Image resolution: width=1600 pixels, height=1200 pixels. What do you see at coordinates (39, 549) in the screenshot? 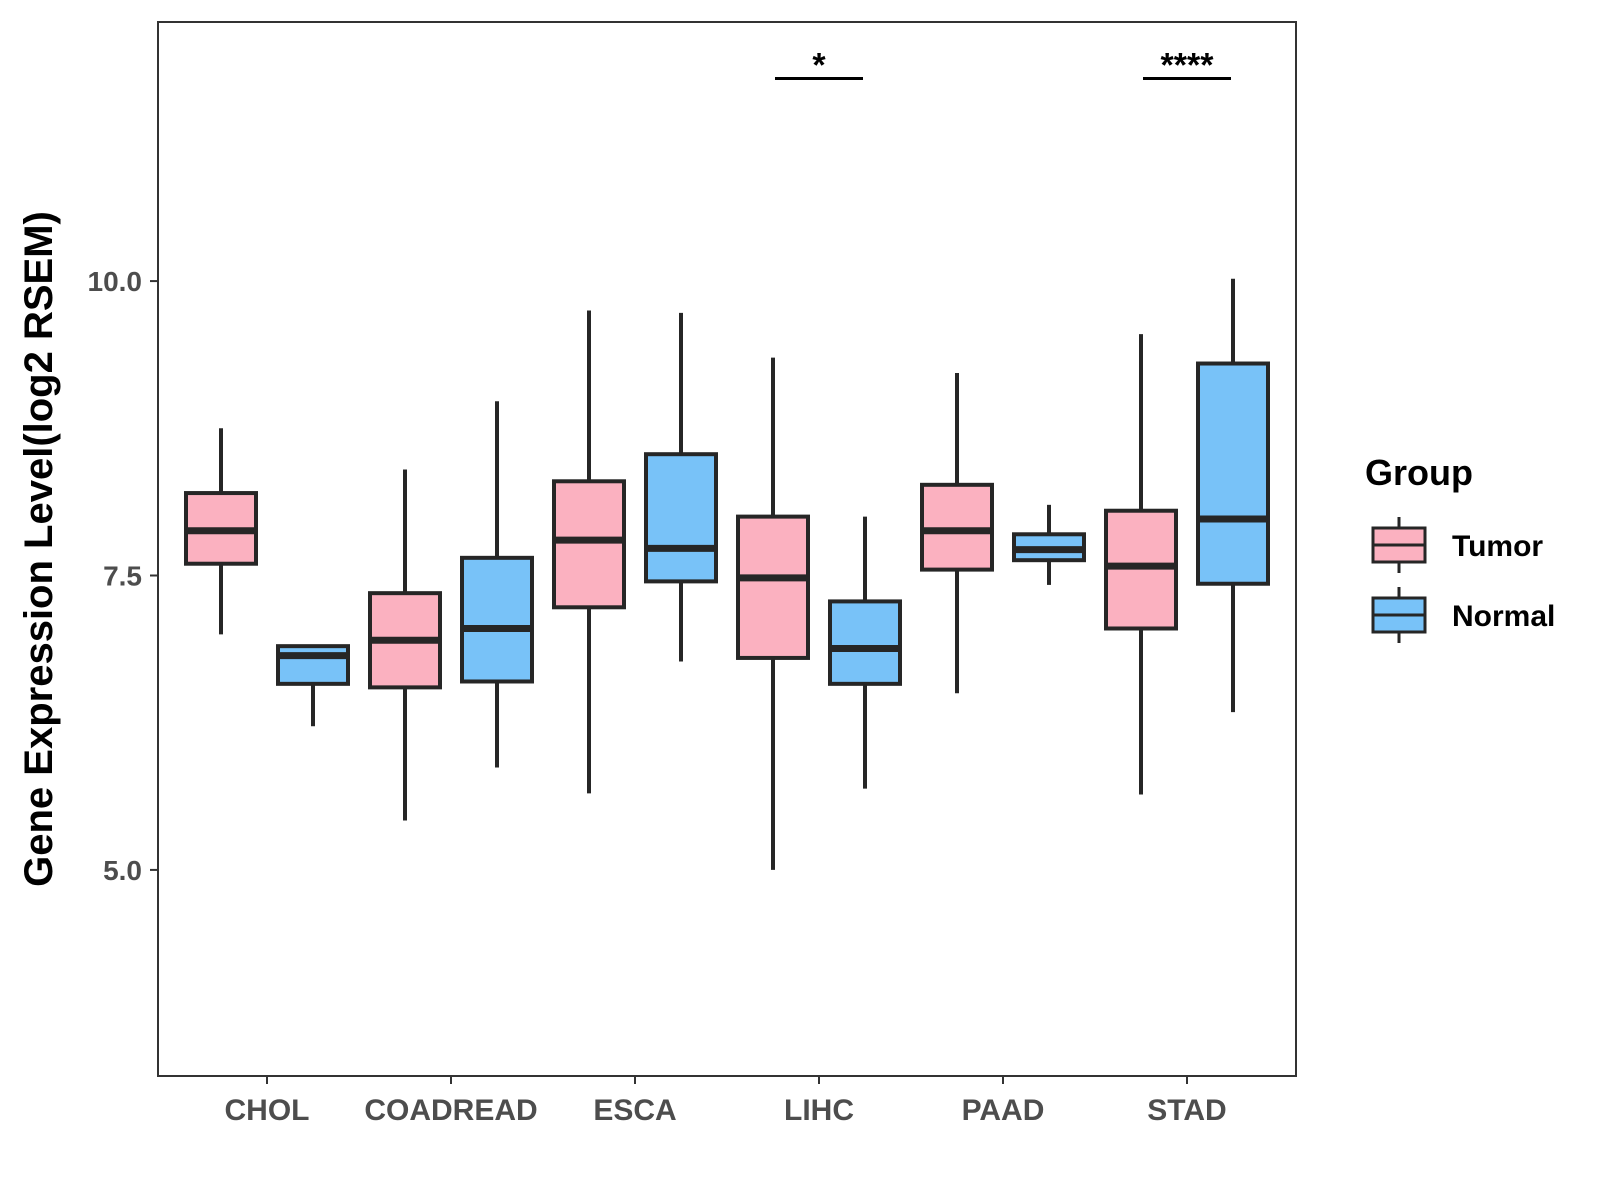
I see `y-axis-label: Gene Expression Level(log2 RSEM)` at bounding box center [39, 549].